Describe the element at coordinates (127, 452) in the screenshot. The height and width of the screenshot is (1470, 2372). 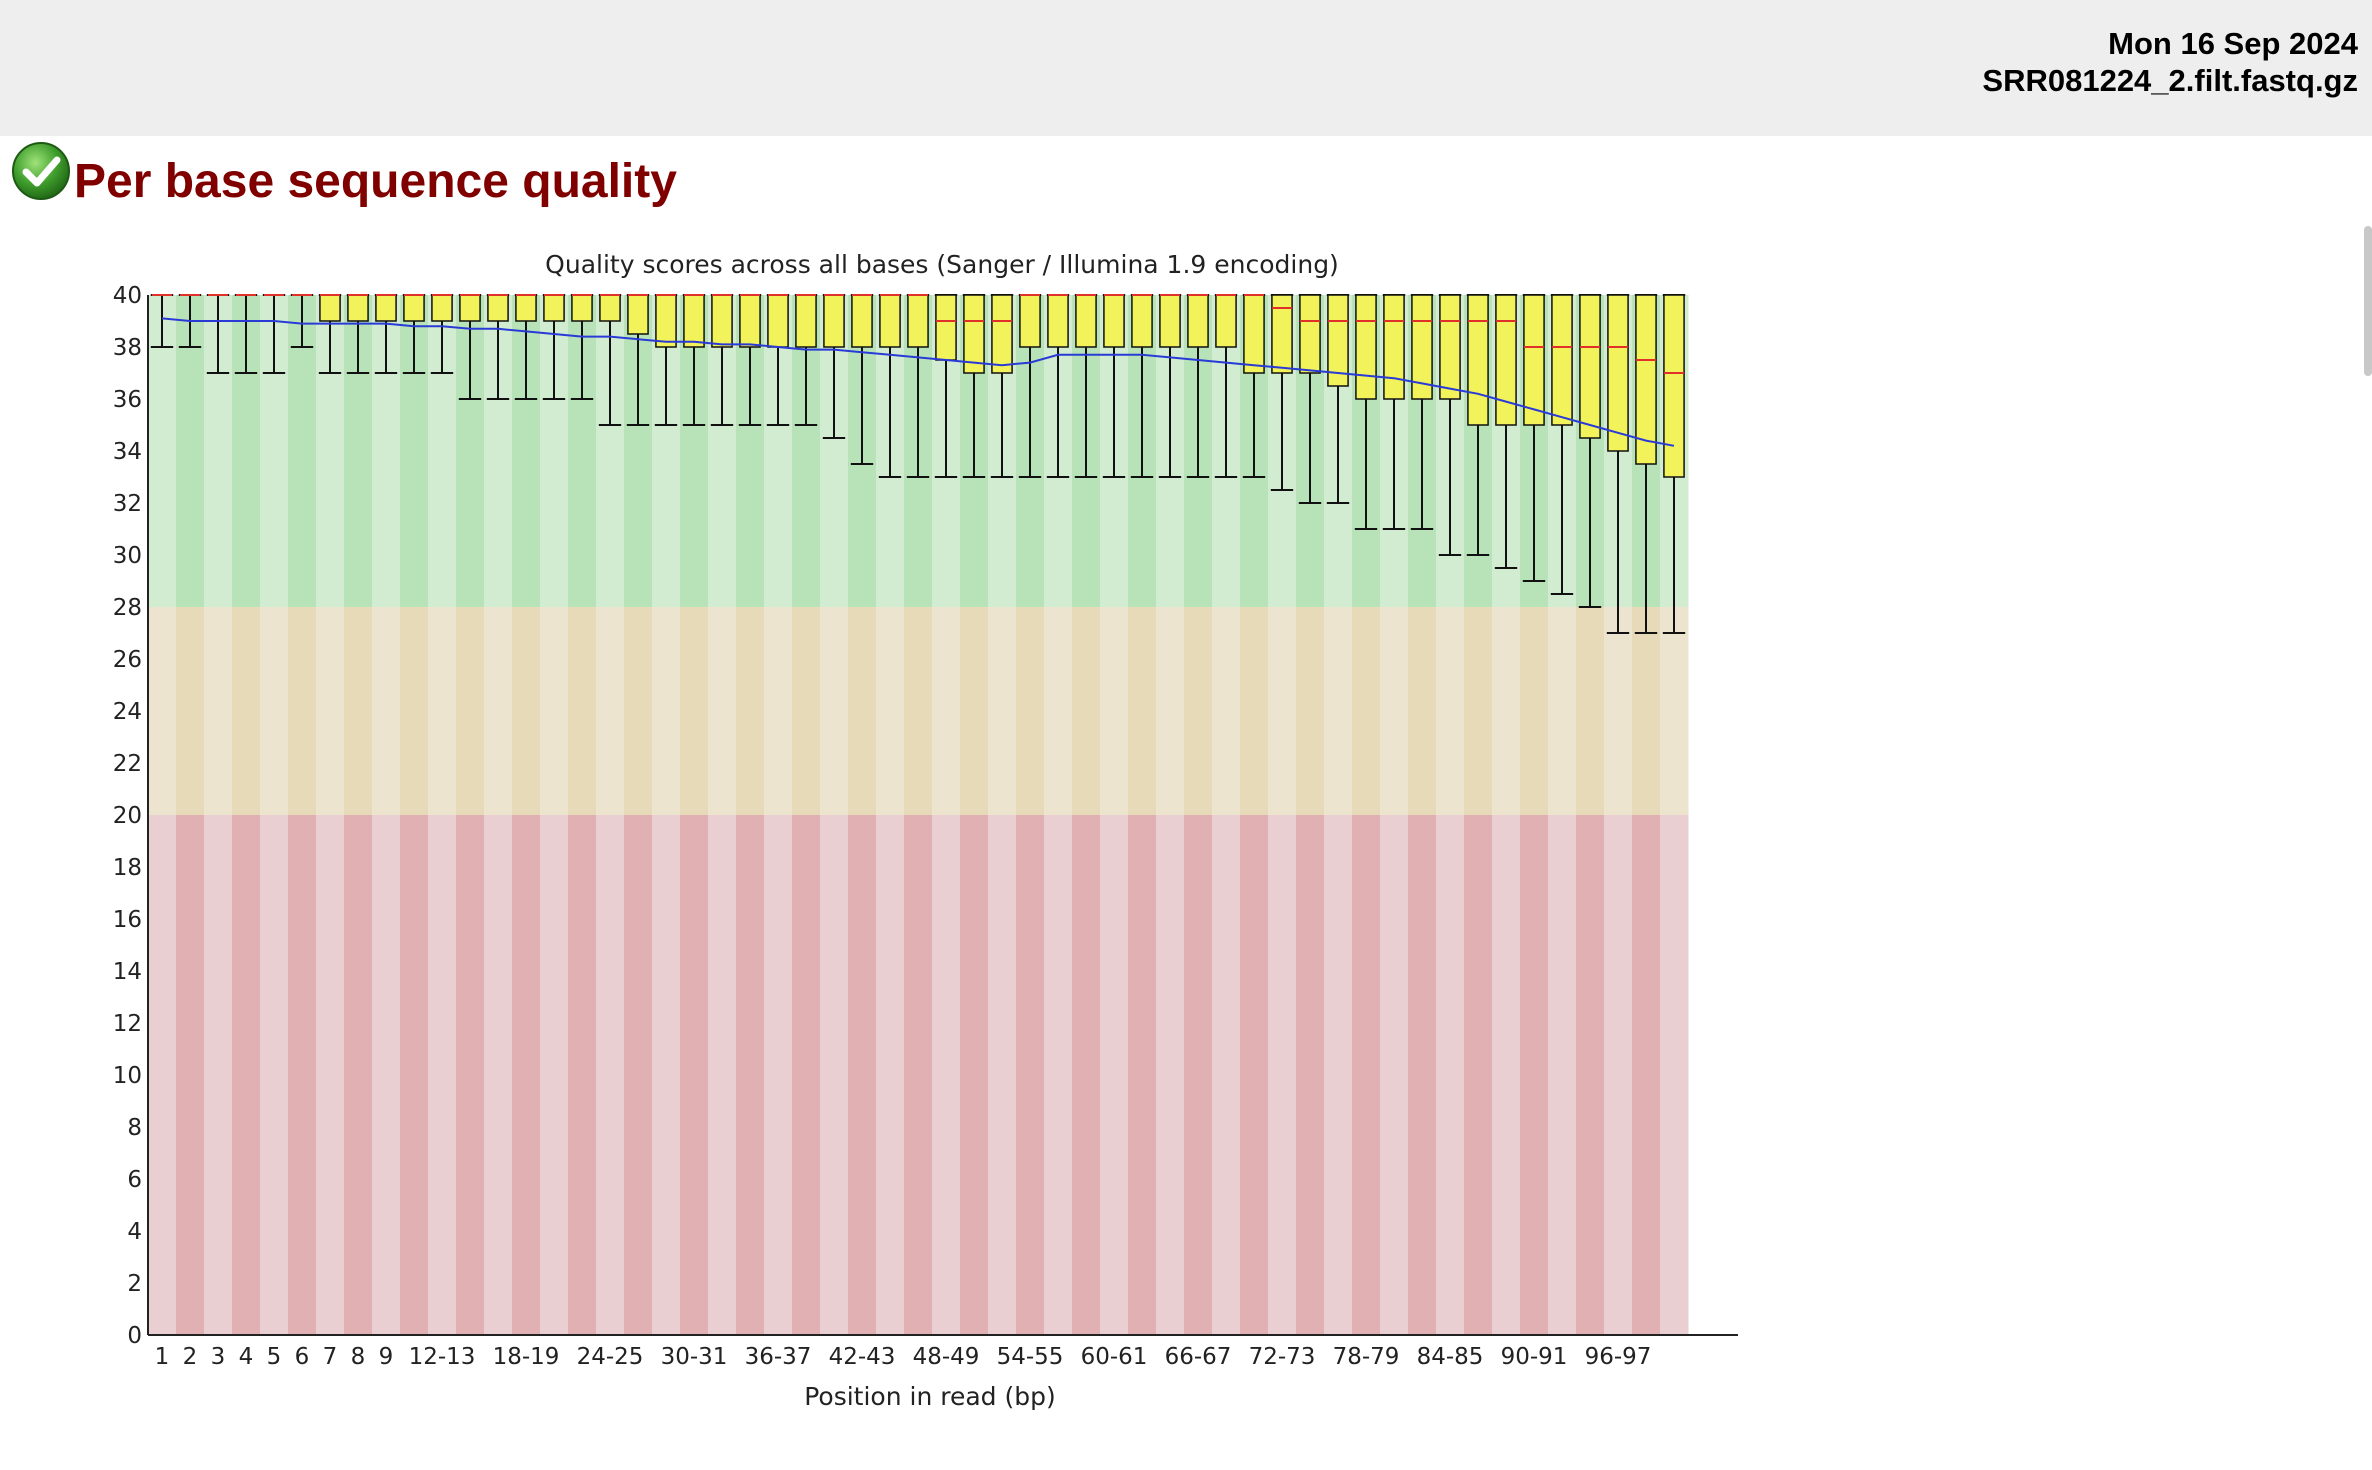
I see `y-tick-label: 34` at that location.